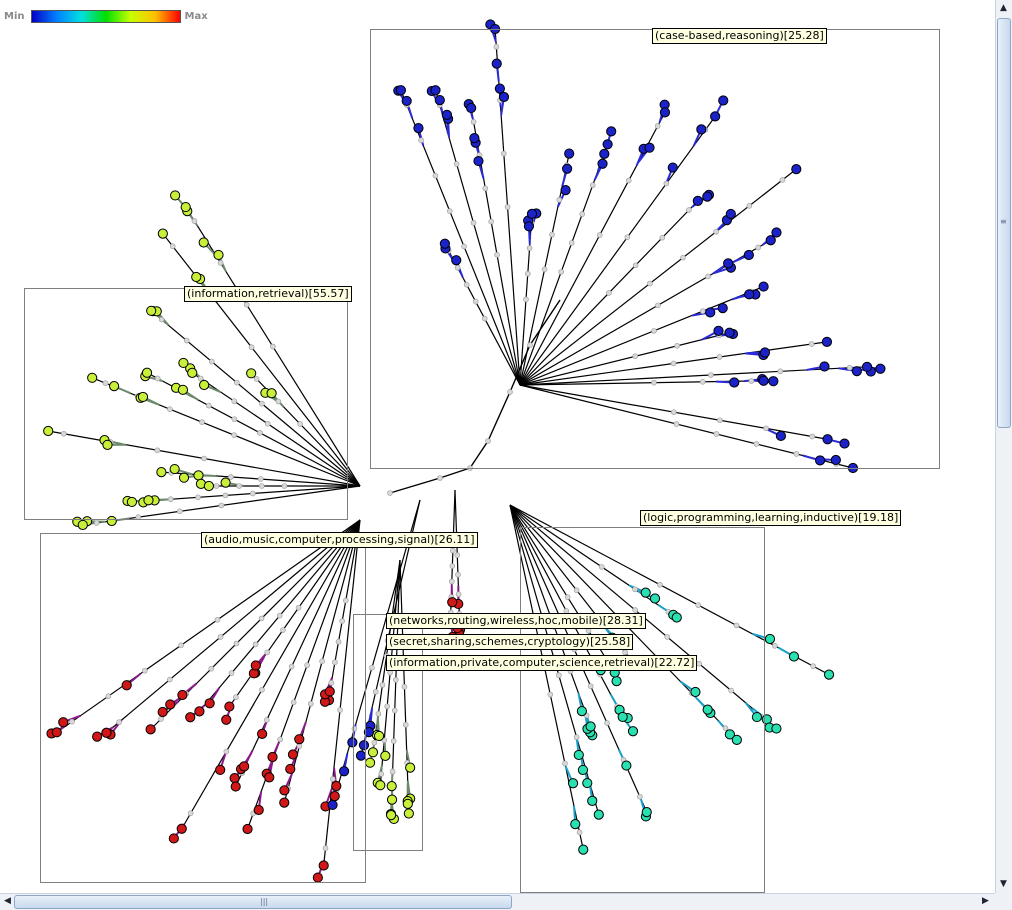  Describe the element at coordinates (1004, 223) in the screenshot. I see `vertical-scroll-thumb: ≡` at that location.